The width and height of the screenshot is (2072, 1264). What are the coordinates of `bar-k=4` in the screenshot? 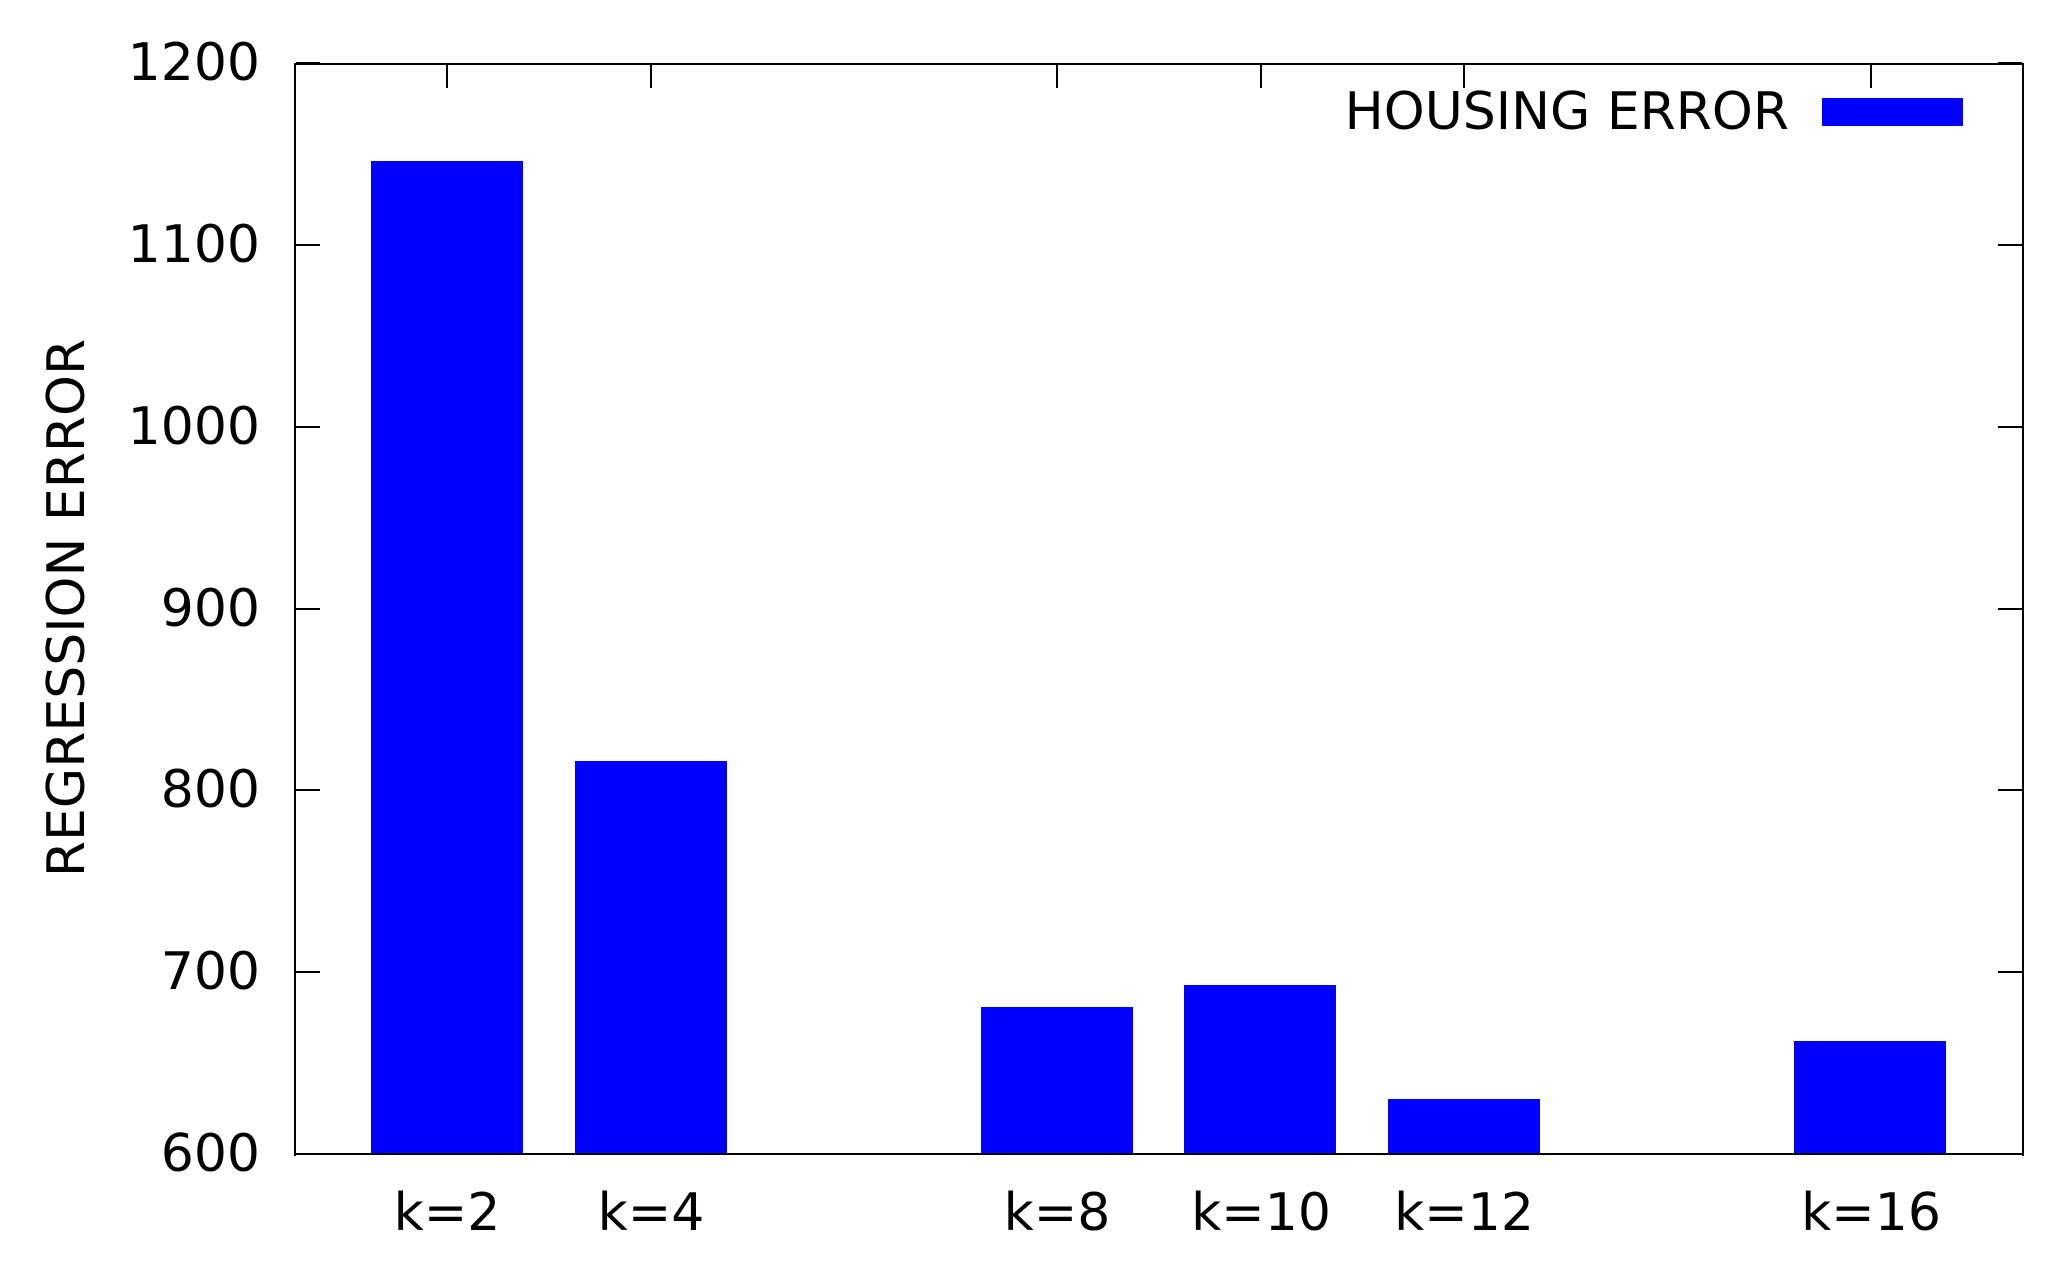 It's located at (651, 957).